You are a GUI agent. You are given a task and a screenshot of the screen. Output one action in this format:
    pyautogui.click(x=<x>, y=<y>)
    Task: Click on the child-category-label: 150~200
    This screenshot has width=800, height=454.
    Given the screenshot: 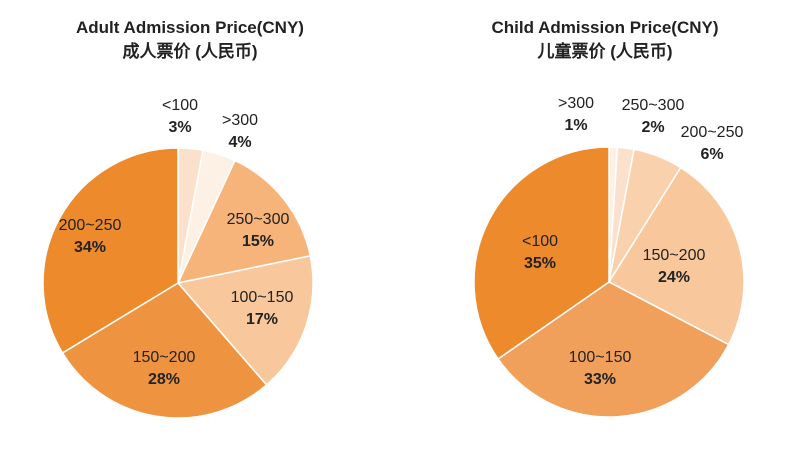 What is the action you would take?
    pyautogui.click(x=674, y=255)
    